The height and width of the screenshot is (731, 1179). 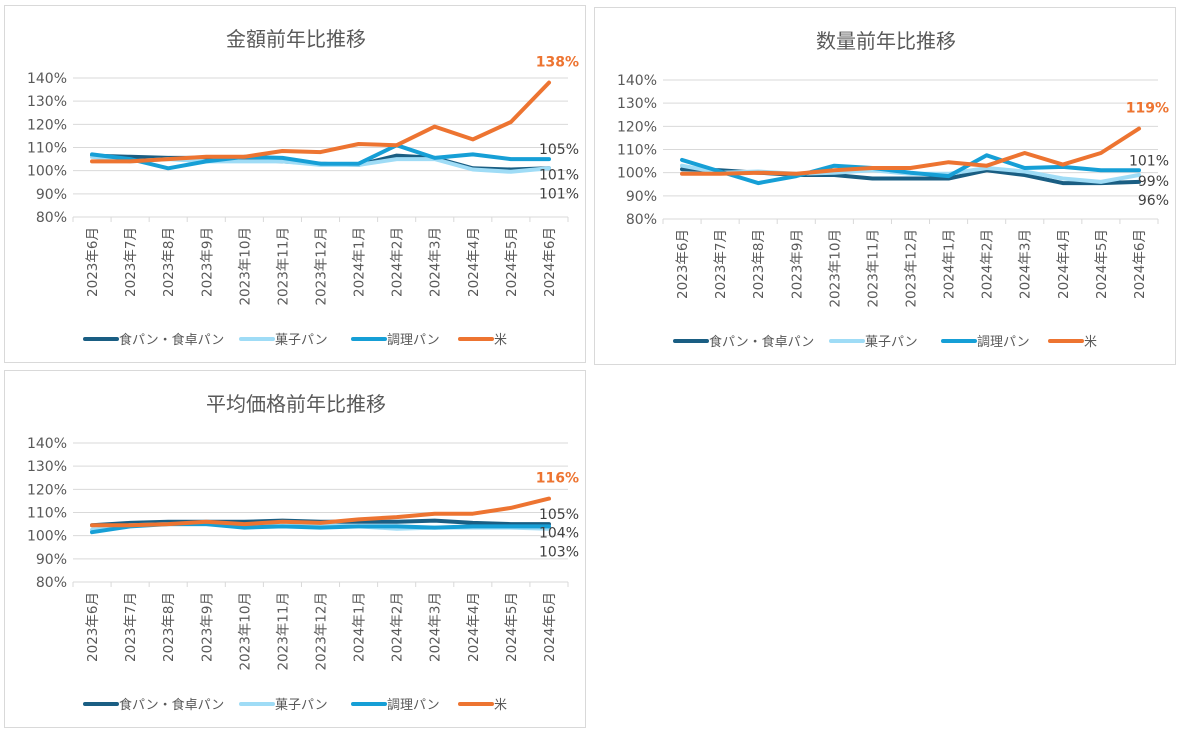 I want to click on series-end-label-highlight: 138%, so click(x=557, y=63).